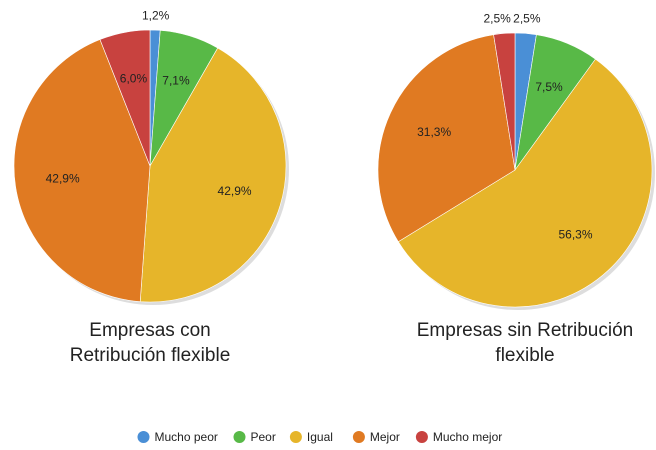 The height and width of the screenshot is (450, 656). I want to click on legend-label: Mucho peor, so click(186, 437).